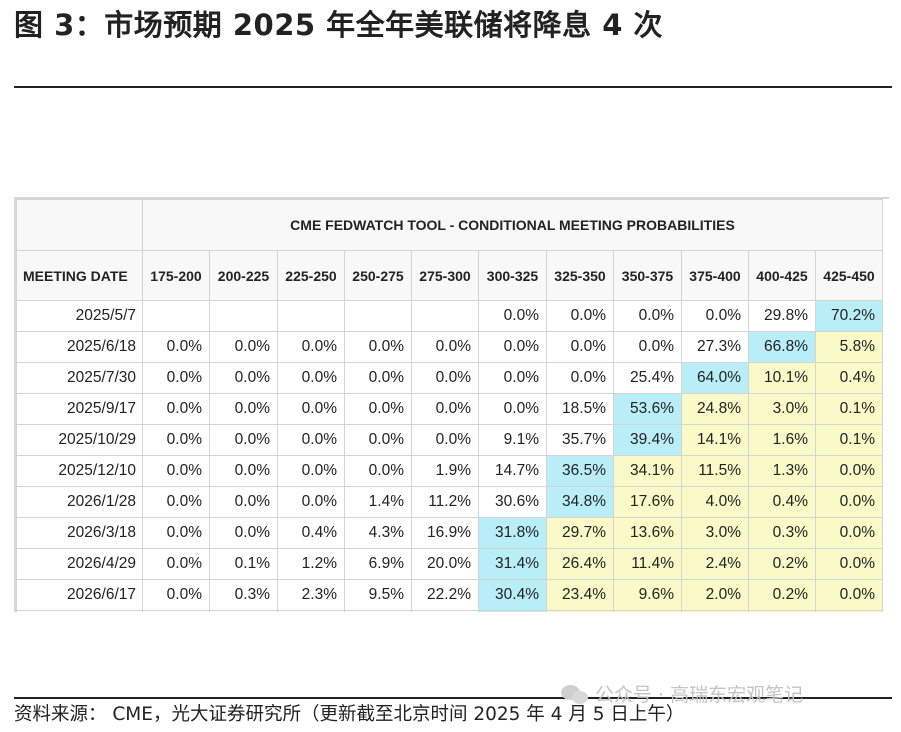 The width and height of the screenshot is (901, 732). I want to click on meeting-date-cell: 2026/3/18, so click(79, 533).